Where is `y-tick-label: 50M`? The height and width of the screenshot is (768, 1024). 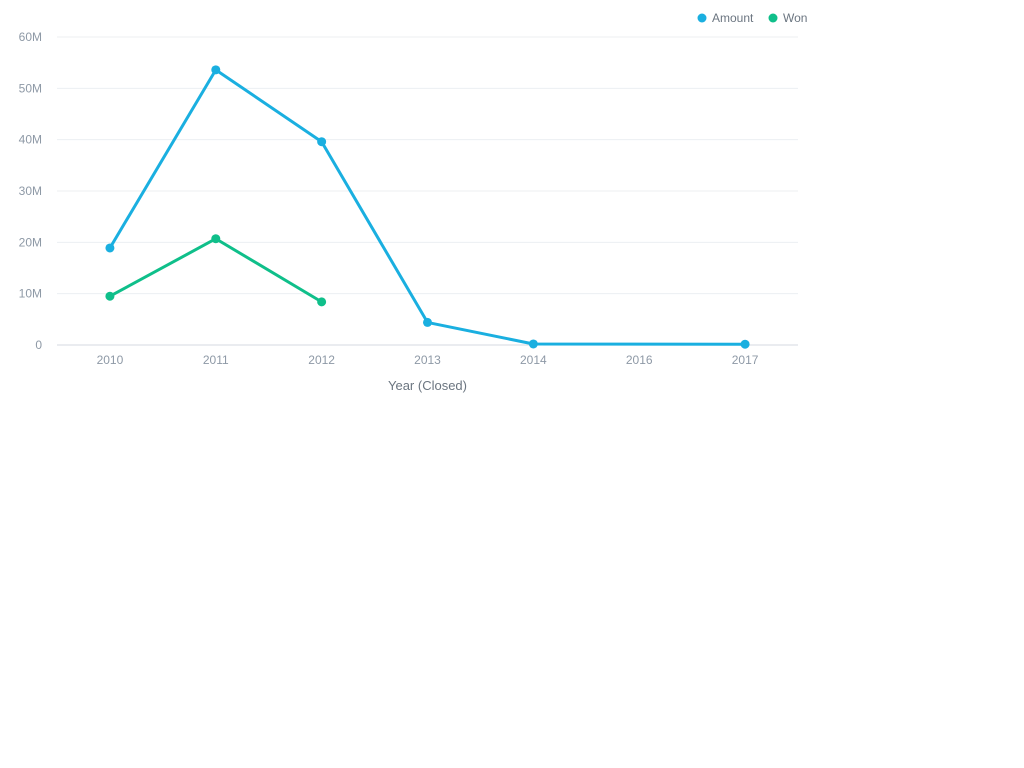 y-tick-label: 50M is located at coordinates (30, 88).